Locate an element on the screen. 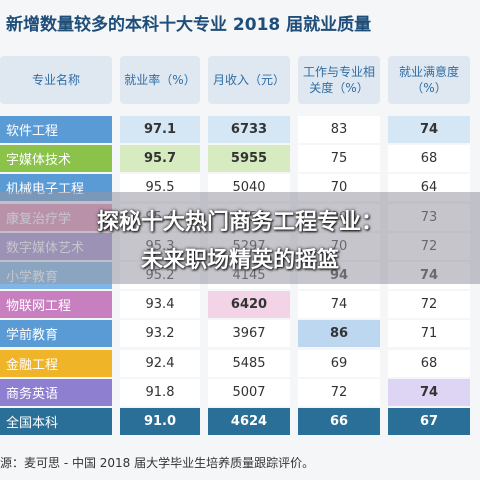  cell: 67 is located at coordinates (429, 421).